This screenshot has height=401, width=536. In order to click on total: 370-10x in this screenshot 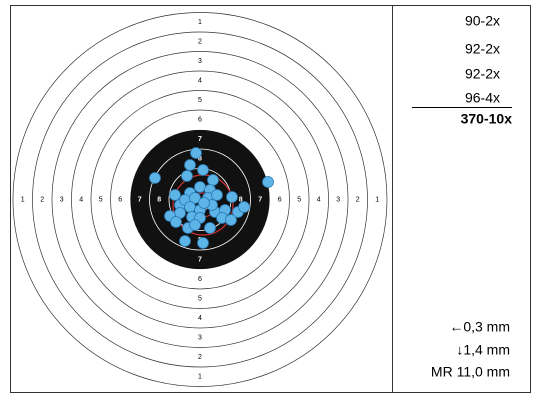, I will do `click(487, 119)`.